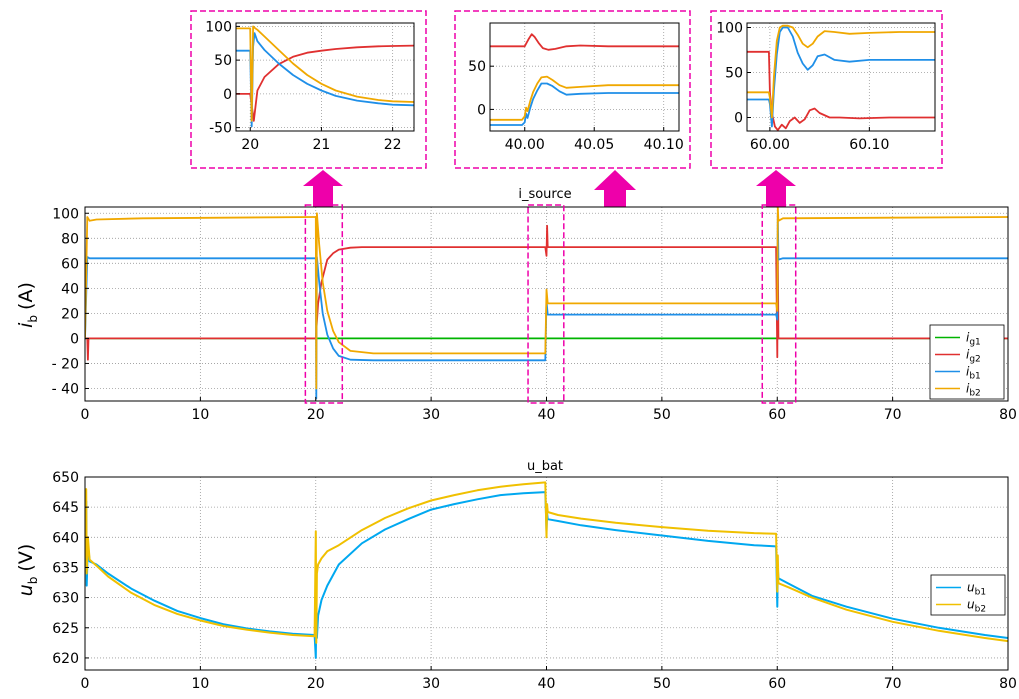  What do you see at coordinates (664, 145) in the screenshot?
I see `x-tick-label: 40.10` at bounding box center [664, 145].